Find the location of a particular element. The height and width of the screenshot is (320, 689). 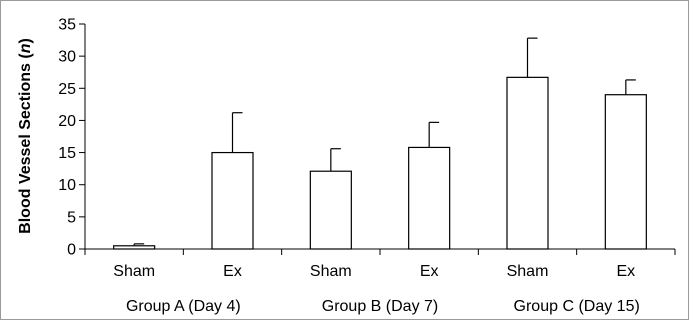

y-axis-title-unit: n is located at coordinates (25, 48).